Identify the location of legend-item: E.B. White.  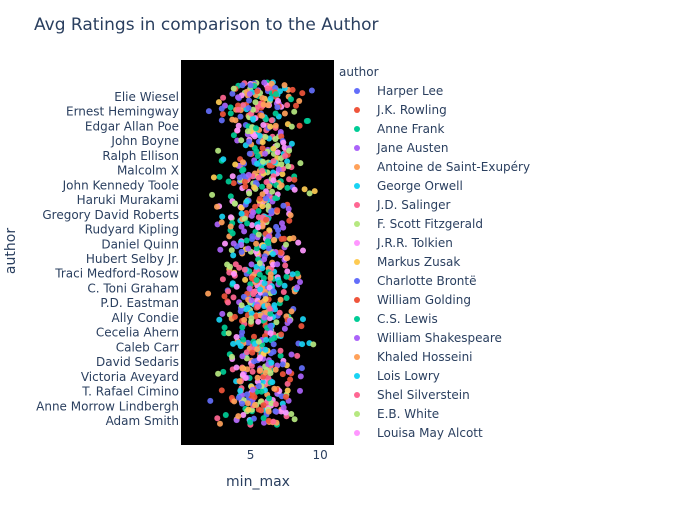
(396, 414).